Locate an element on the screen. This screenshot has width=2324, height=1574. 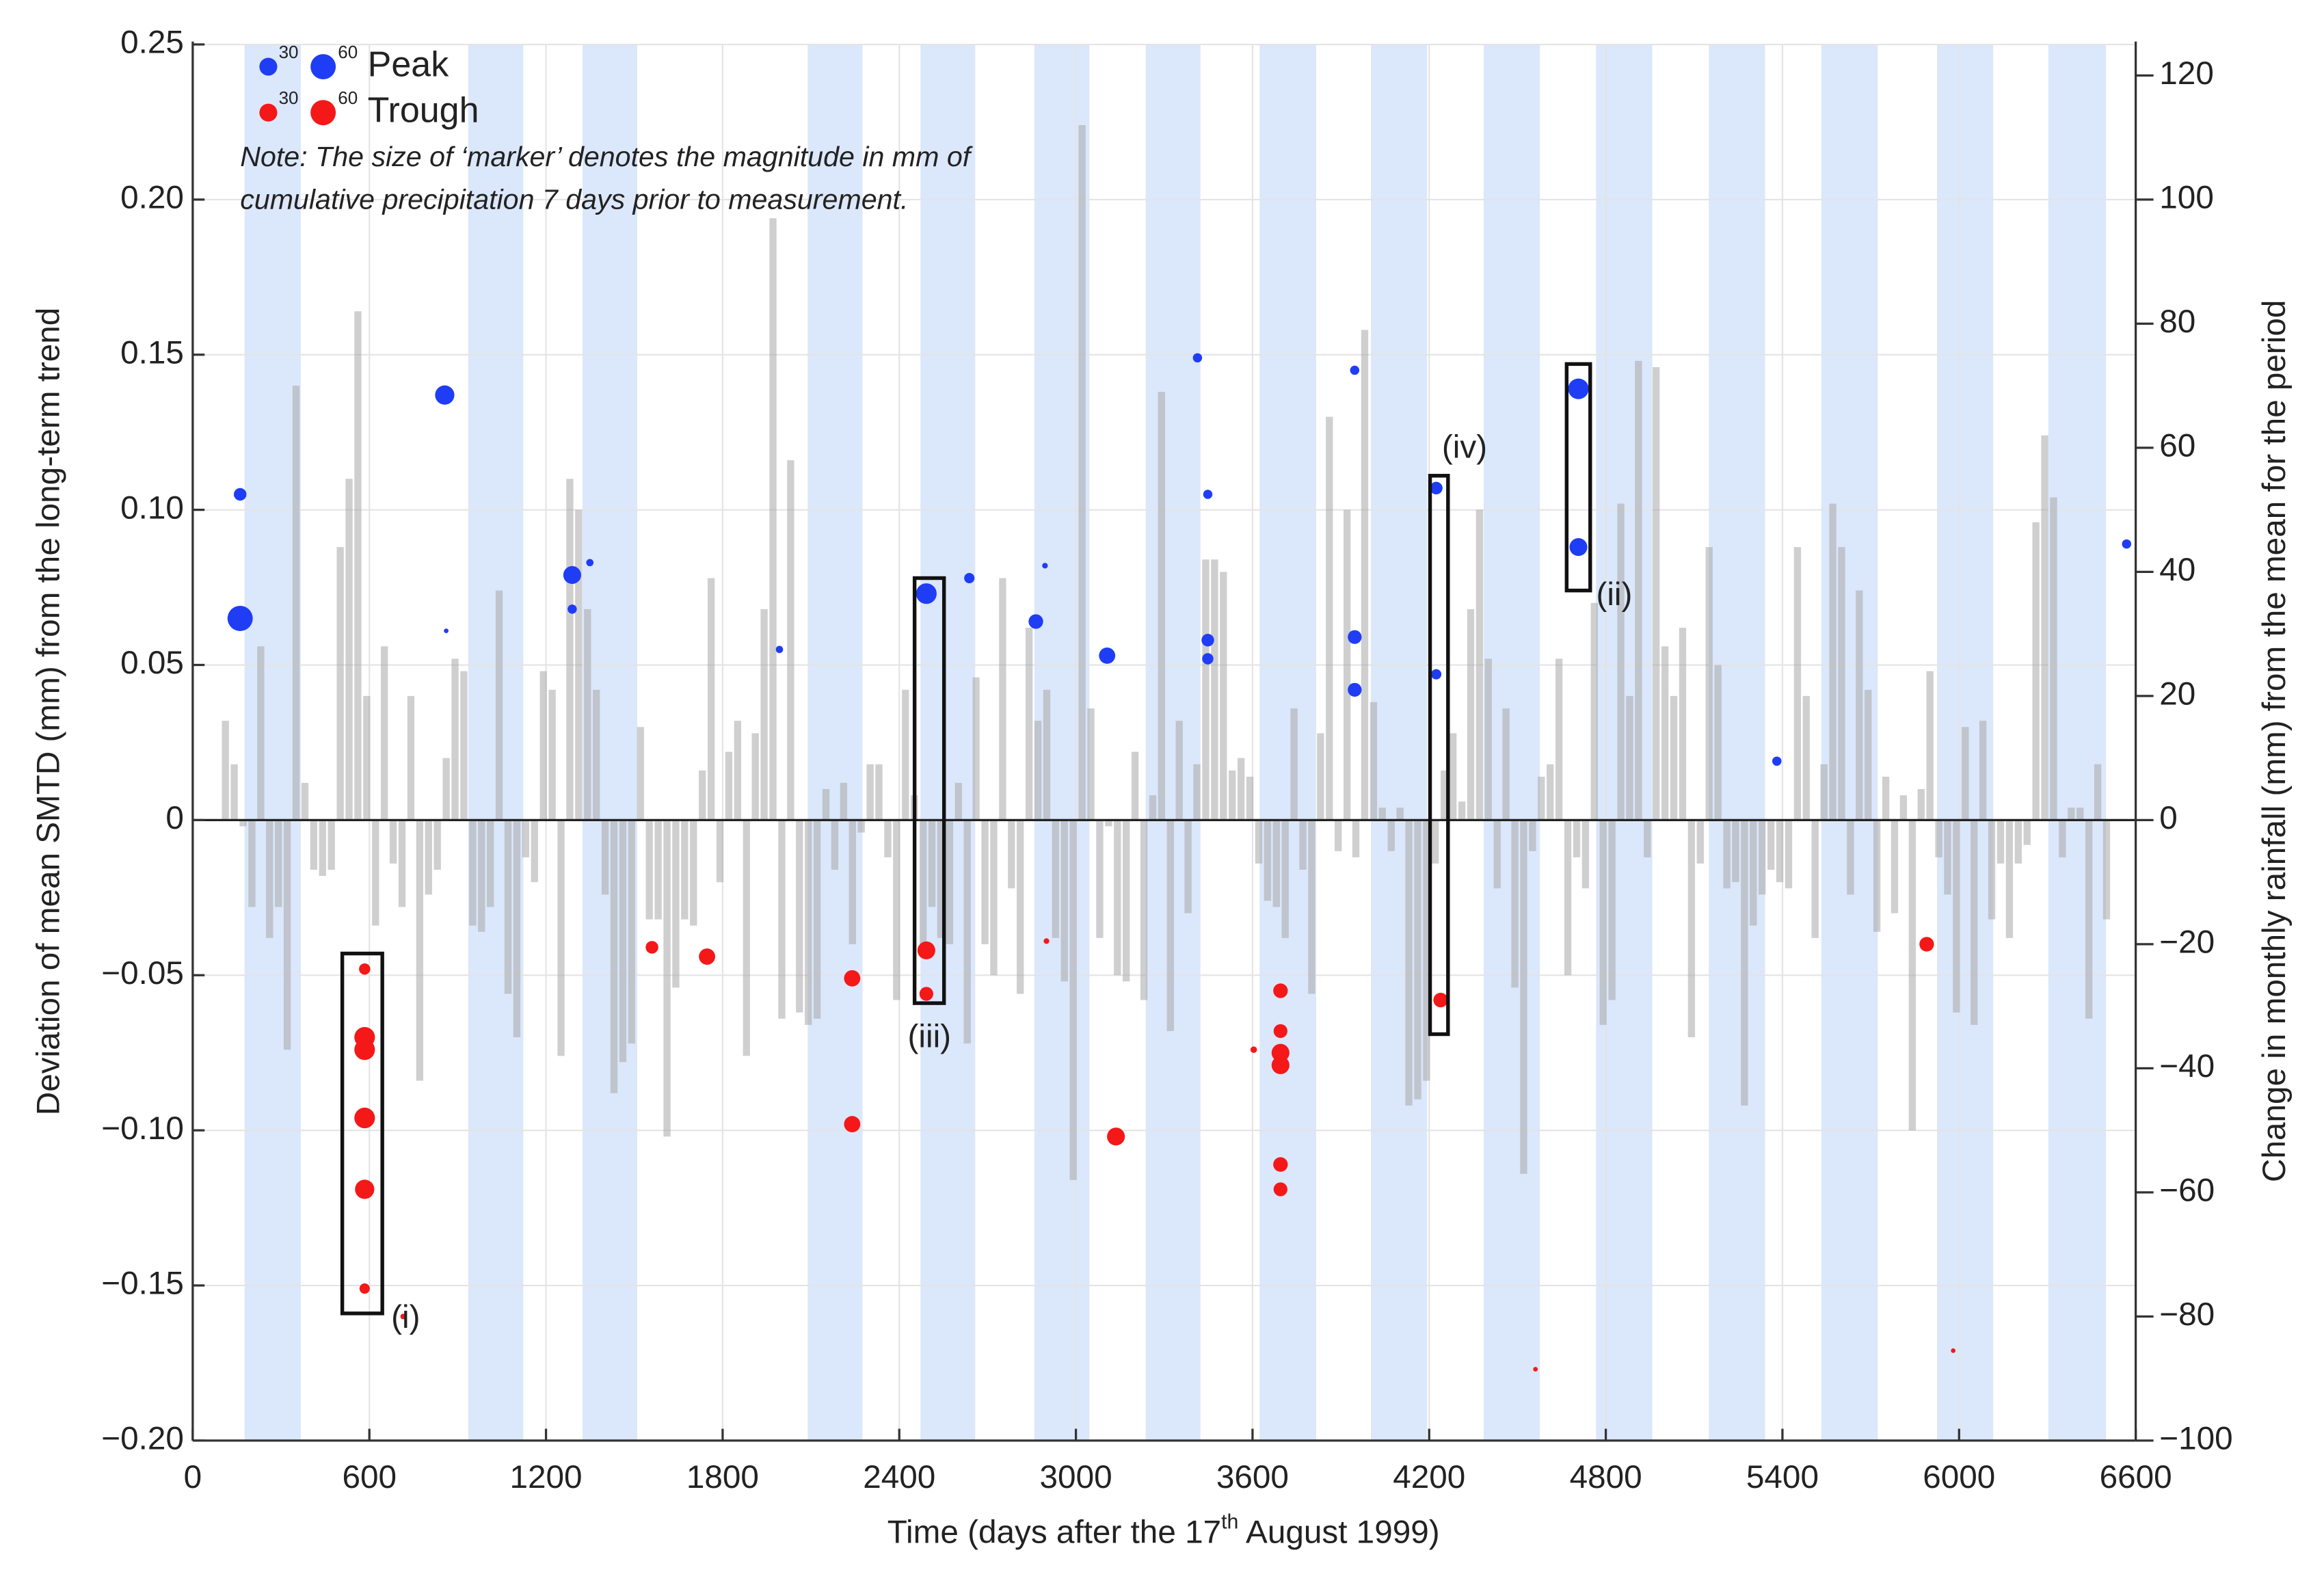
x-tick-label: 1800 is located at coordinates (722, 1477).